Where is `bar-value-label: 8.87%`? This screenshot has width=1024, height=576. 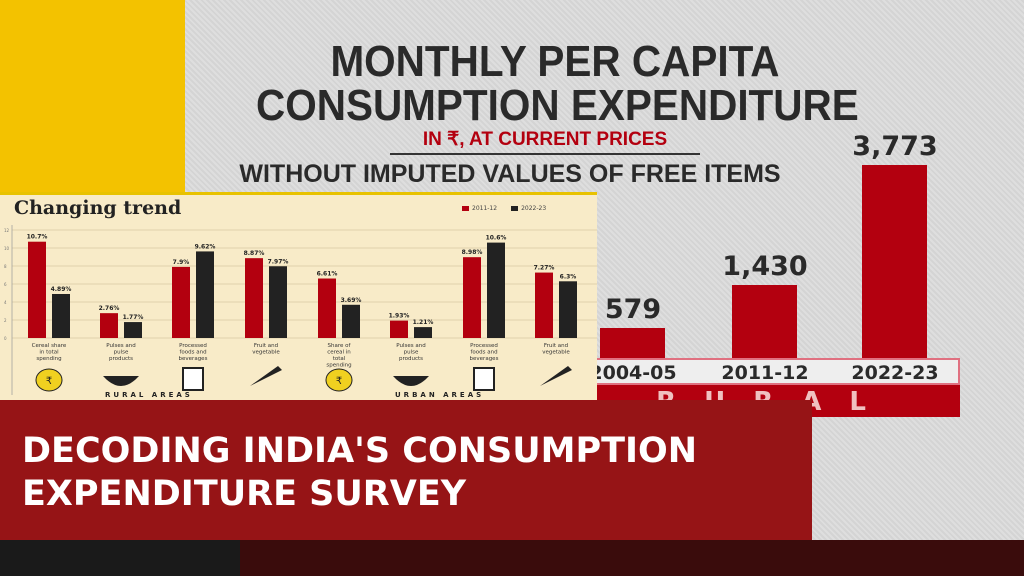 bar-value-label: 8.87% is located at coordinates (254, 253).